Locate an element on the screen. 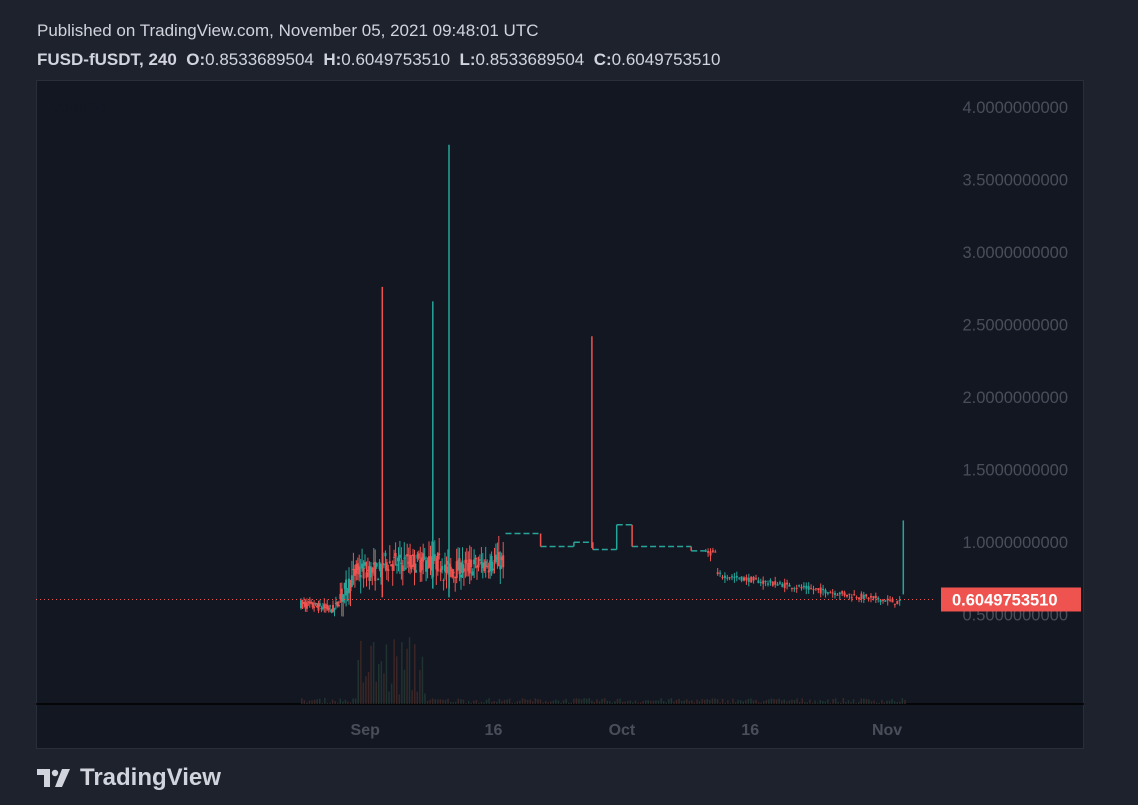 This screenshot has height=805, width=1138. y-tick-label: 4.0000000000 is located at coordinates (1015, 108).